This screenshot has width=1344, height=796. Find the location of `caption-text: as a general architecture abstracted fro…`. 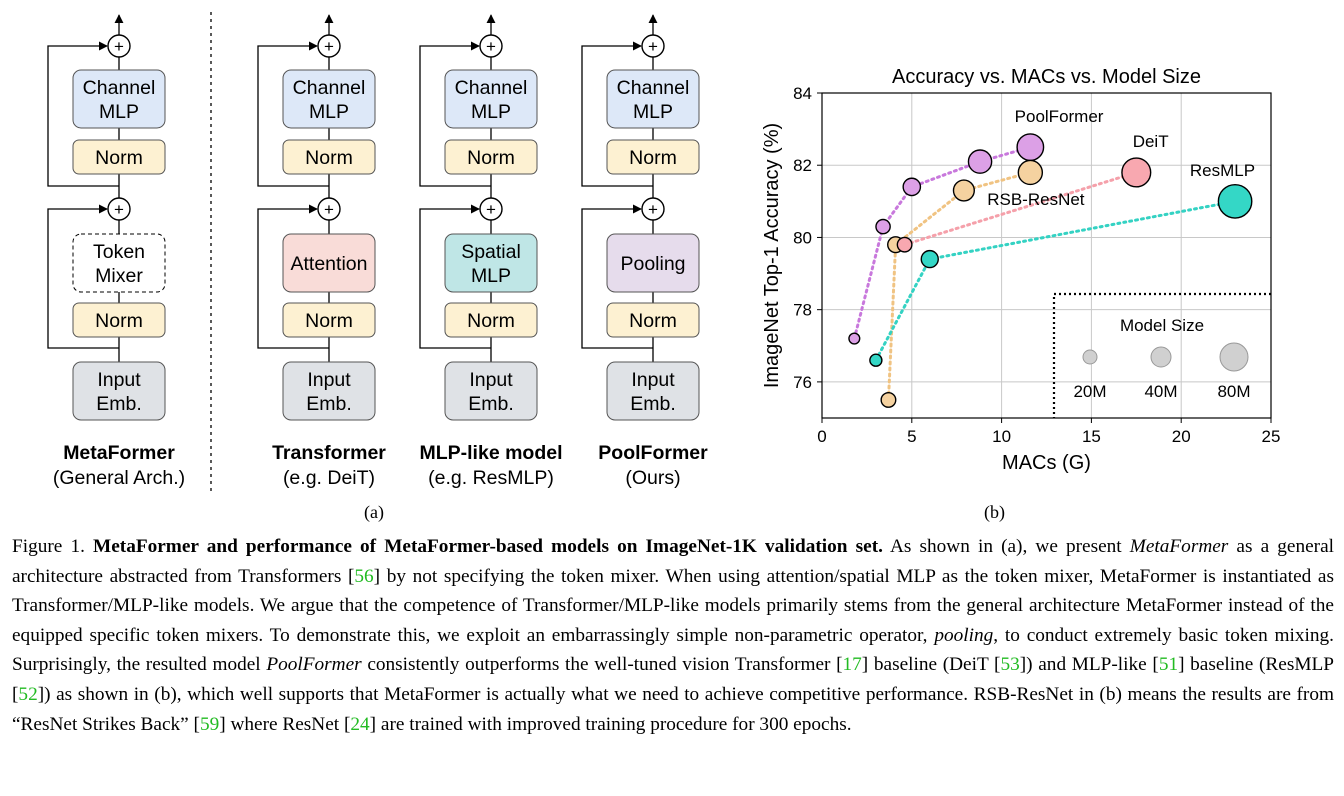

caption-text: as a general architecture abstracted fro… is located at coordinates (673, 561).